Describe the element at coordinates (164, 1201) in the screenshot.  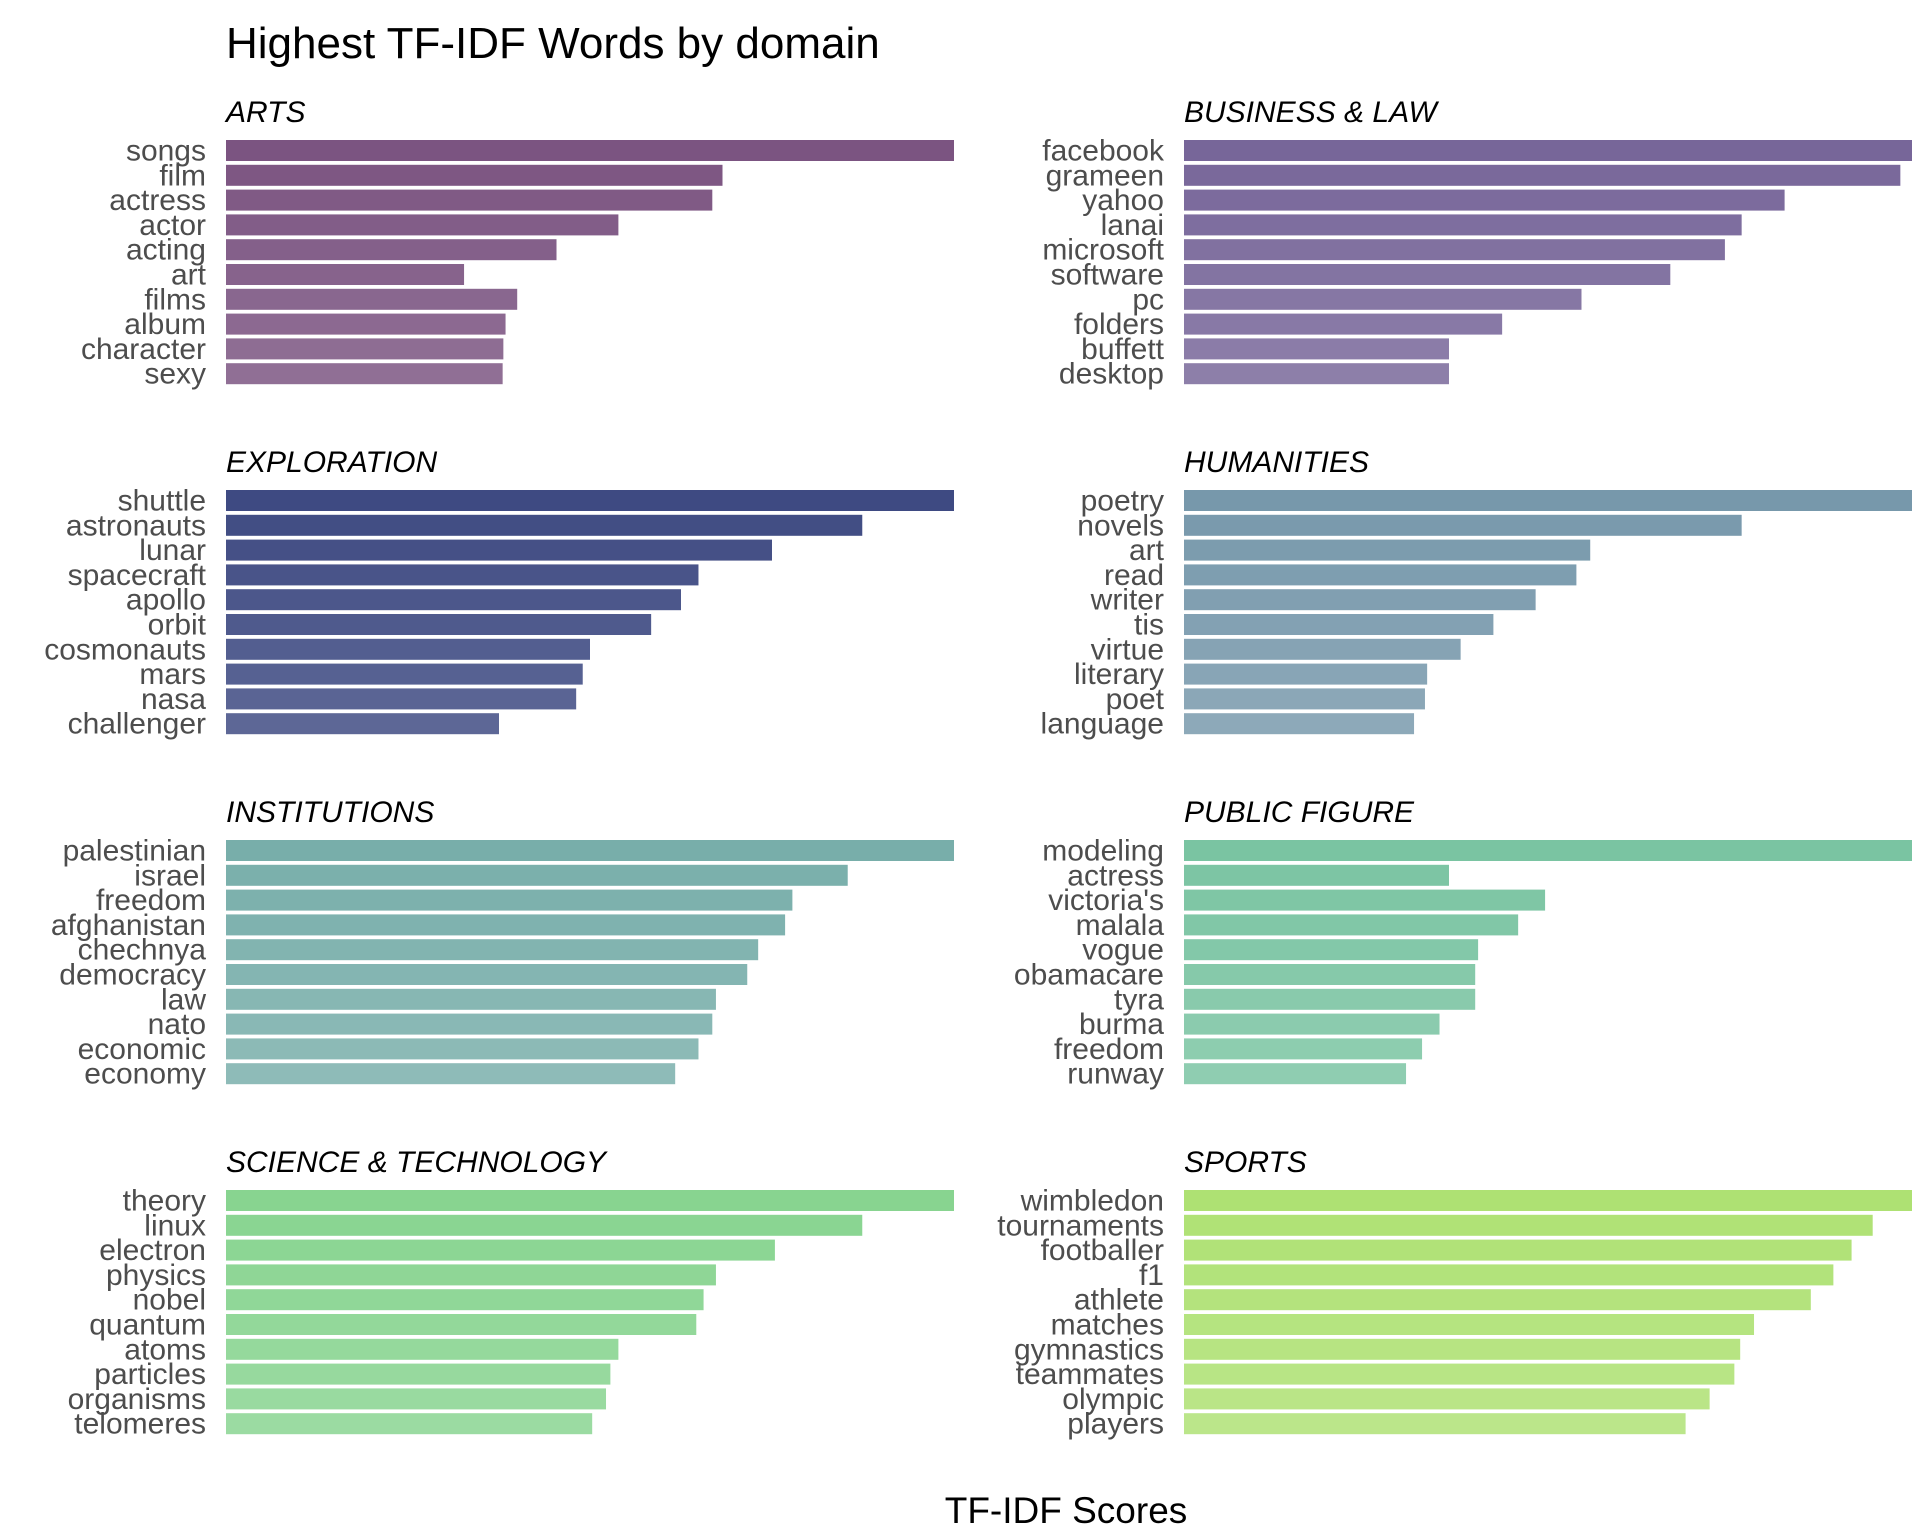
I see `word-label: theory` at that location.